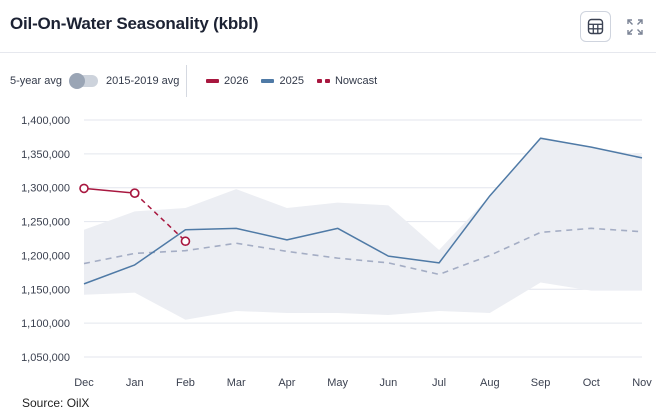 The height and width of the screenshot is (415, 656). I want to click on x-tick-label: May, so click(337, 383).